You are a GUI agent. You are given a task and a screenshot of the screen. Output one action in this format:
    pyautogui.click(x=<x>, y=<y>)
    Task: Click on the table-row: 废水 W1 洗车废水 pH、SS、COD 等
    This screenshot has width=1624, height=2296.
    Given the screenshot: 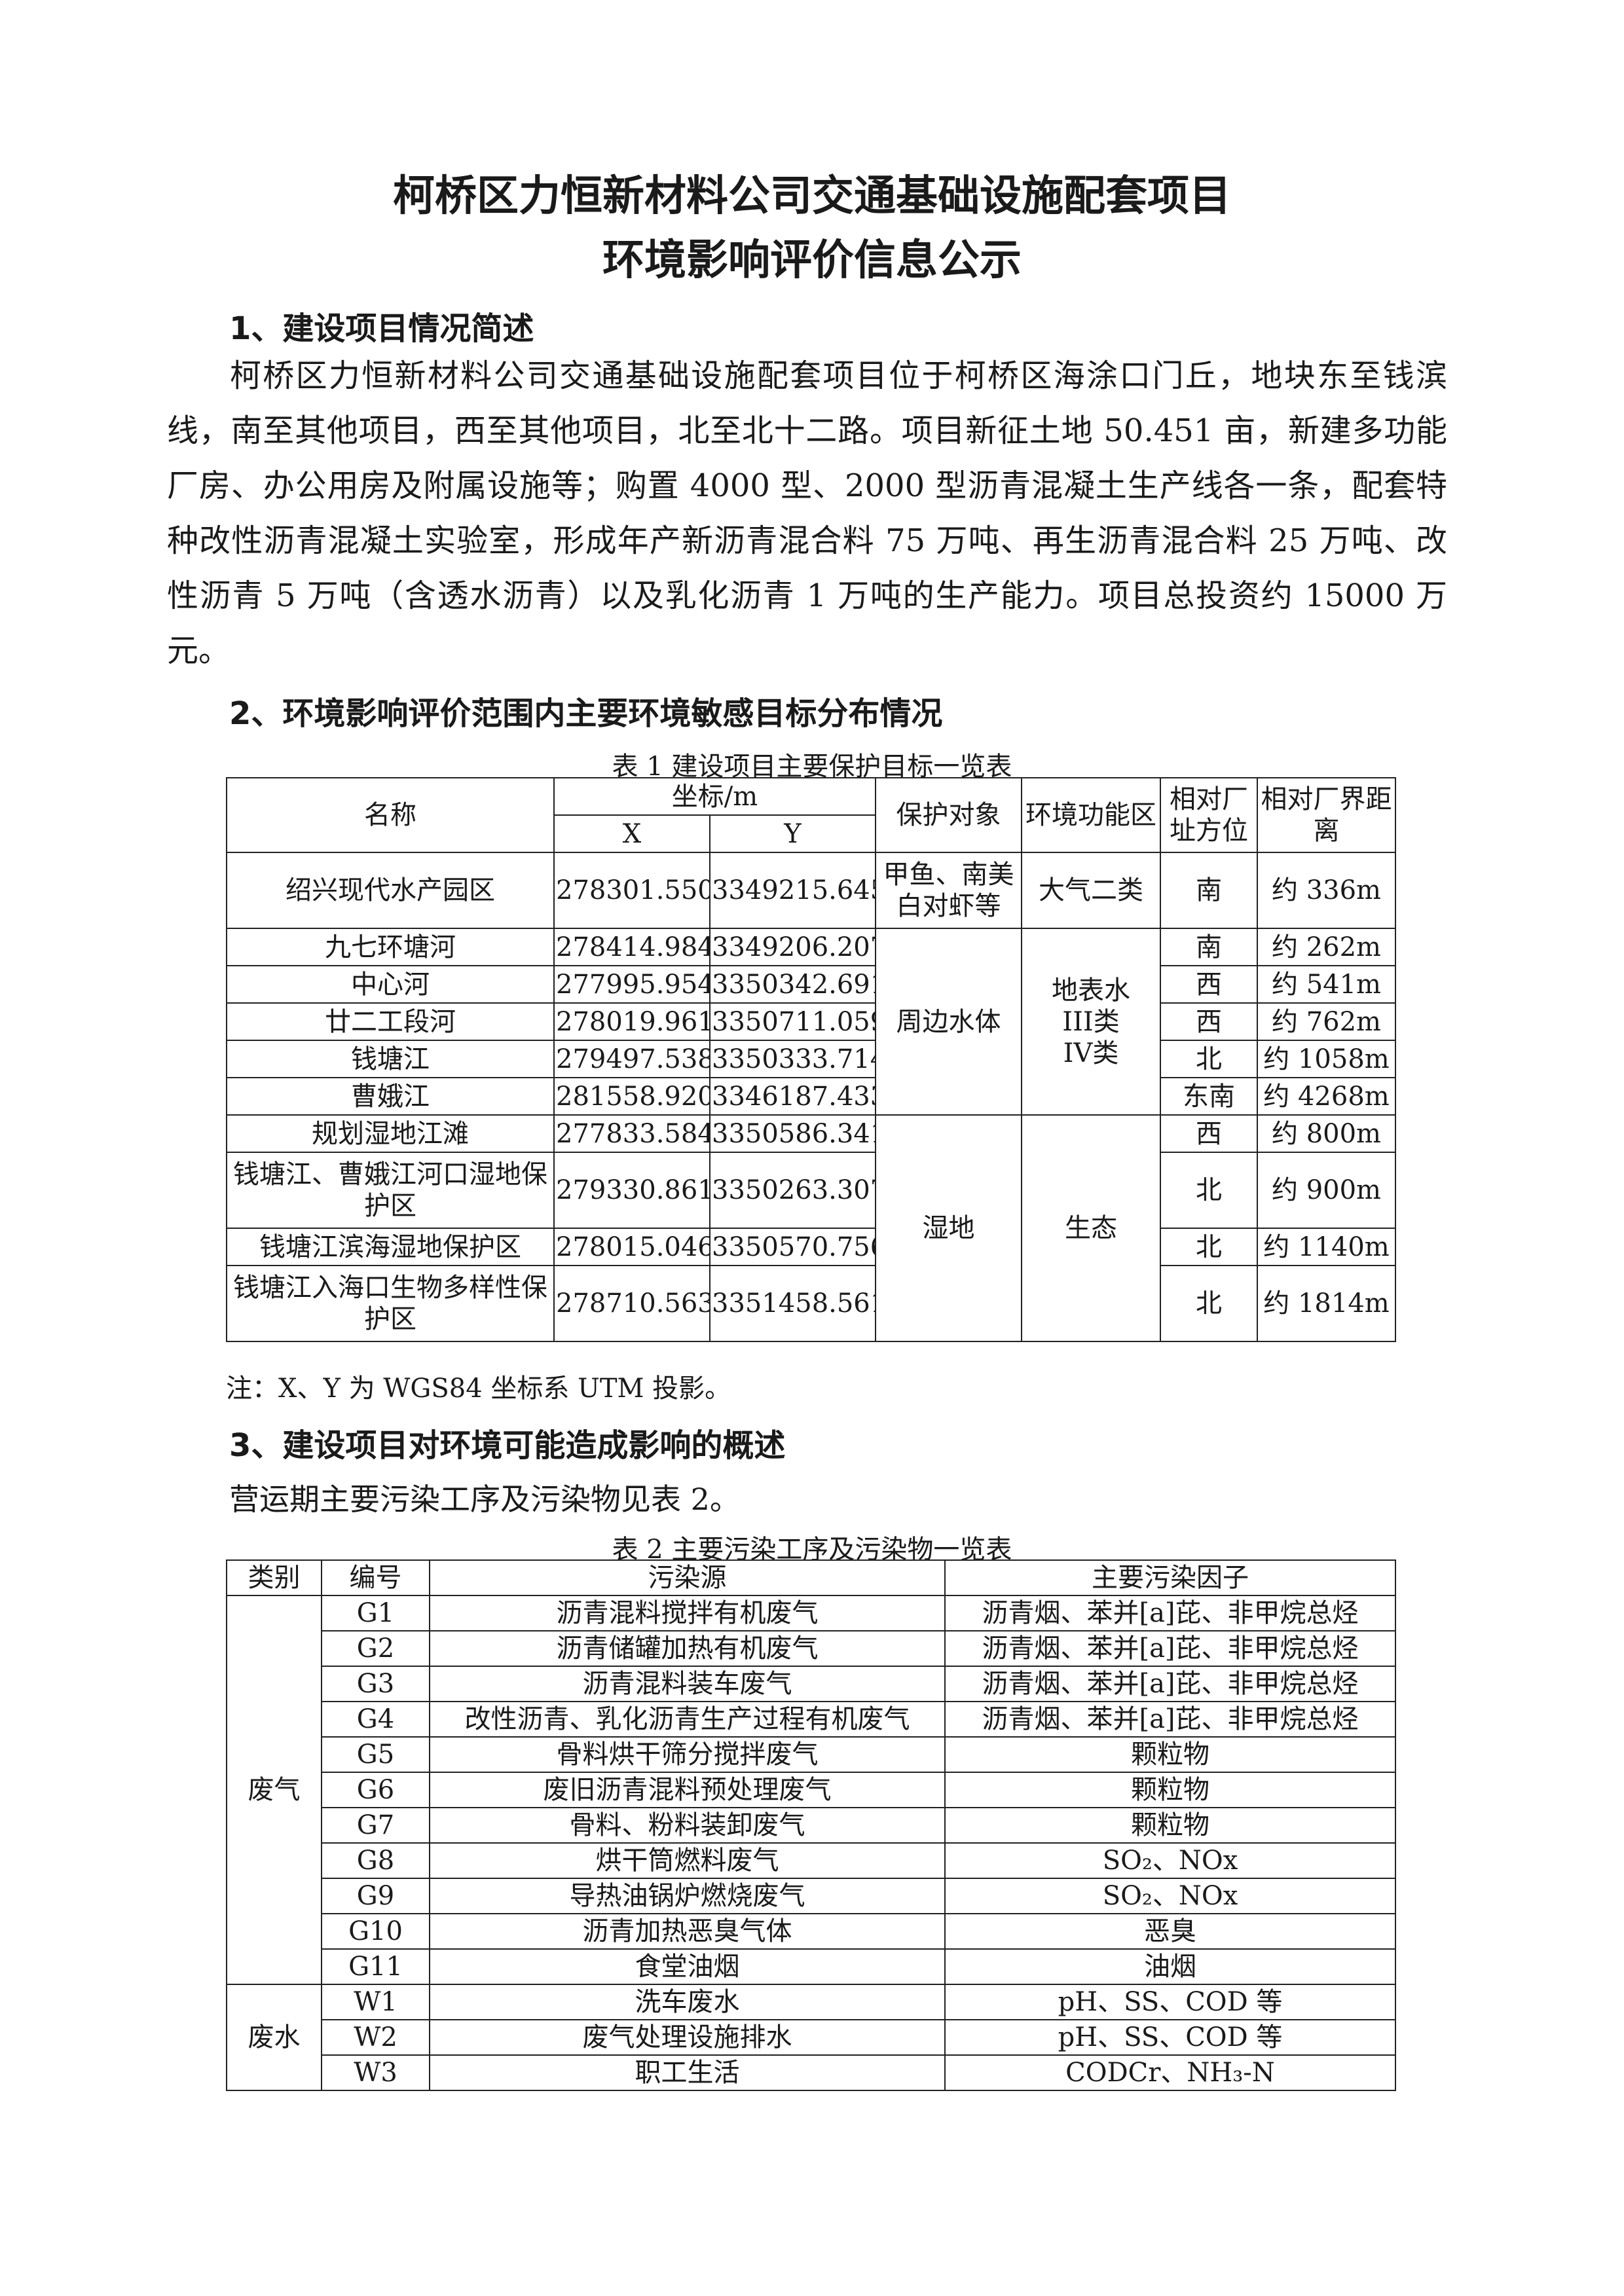 What is the action you would take?
    pyautogui.click(x=811, y=2037)
    